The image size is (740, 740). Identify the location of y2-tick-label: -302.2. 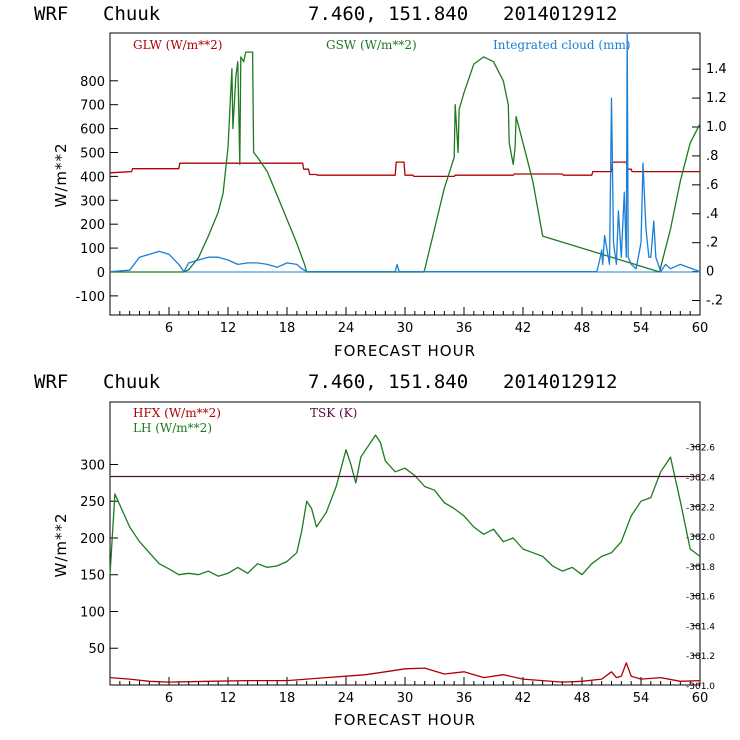
(700, 508).